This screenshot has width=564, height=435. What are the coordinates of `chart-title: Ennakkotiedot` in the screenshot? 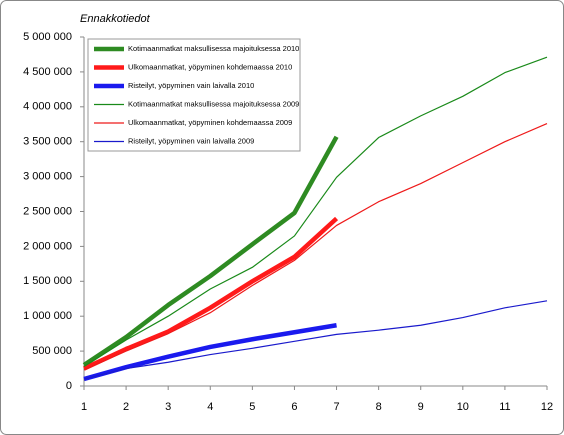 It's located at (115, 19).